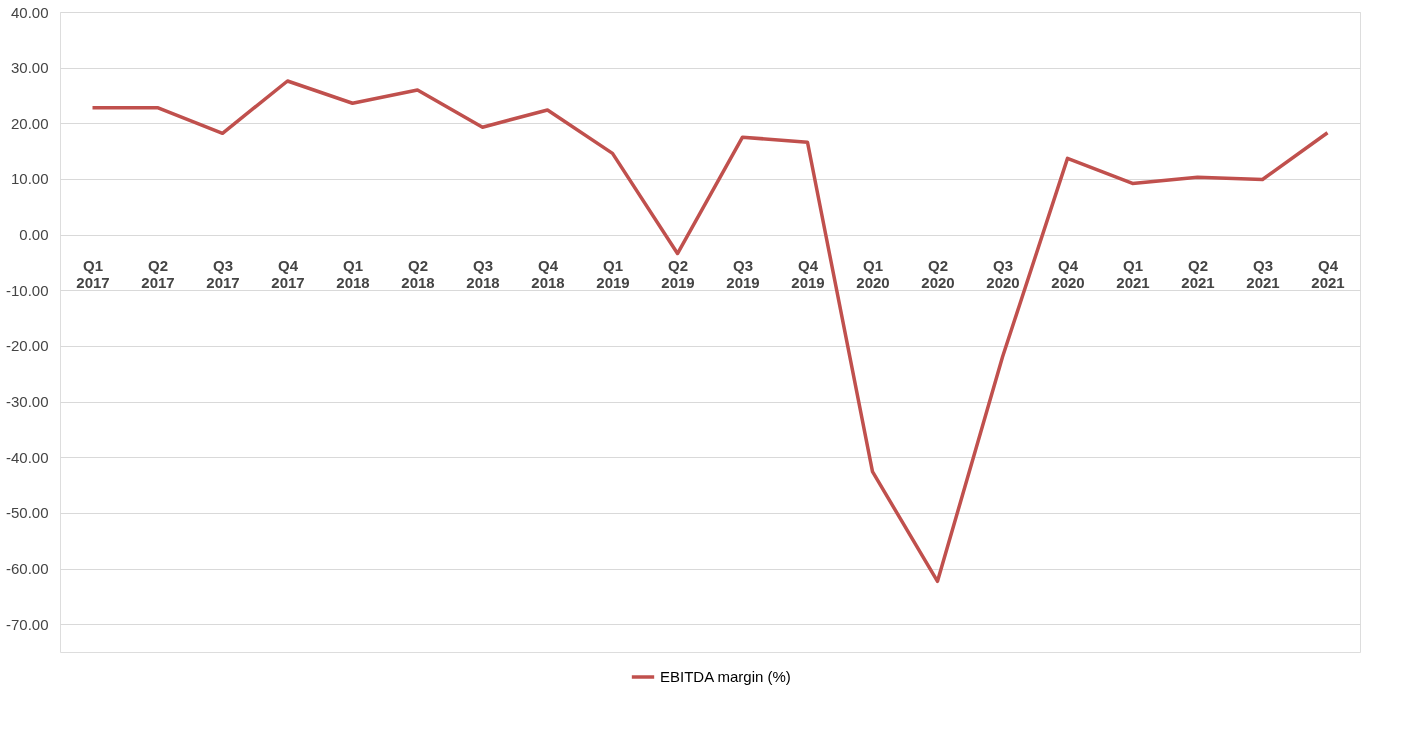 The image size is (1415, 738). What do you see at coordinates (725, 676) in the screenshot?
I see `legend-label: EBITDA margin (%)` at bounding box center [725, 676].